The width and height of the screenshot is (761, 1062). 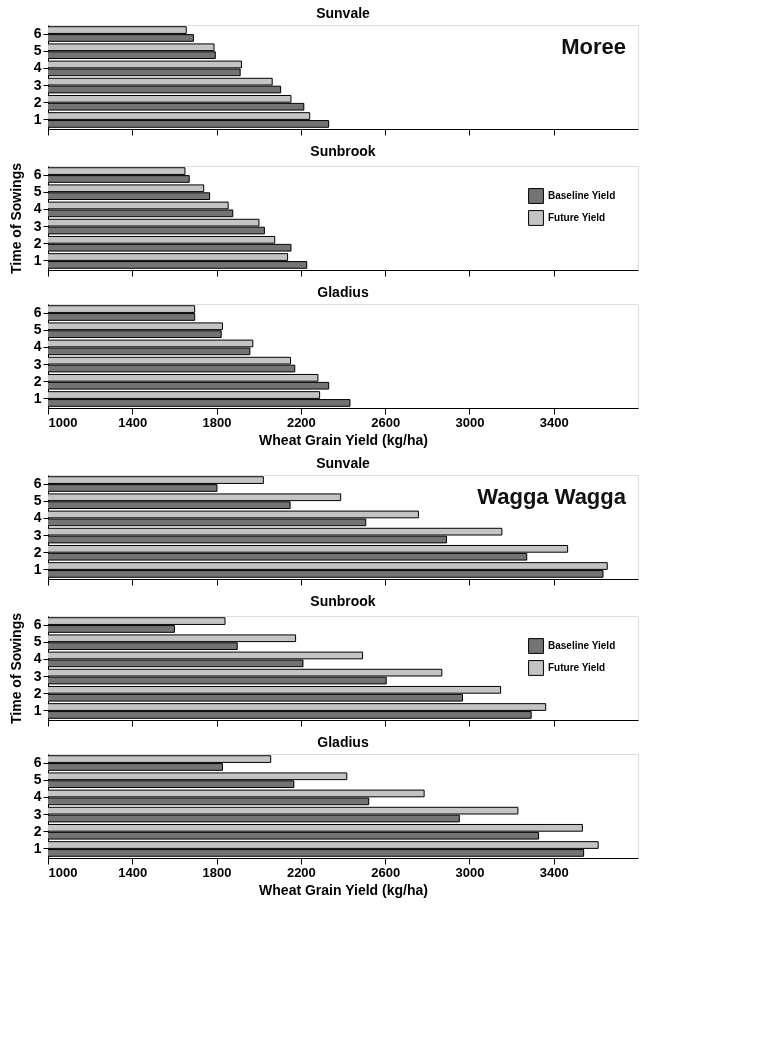 I want to click on annotation: Moree, so click(x=593, y=46).